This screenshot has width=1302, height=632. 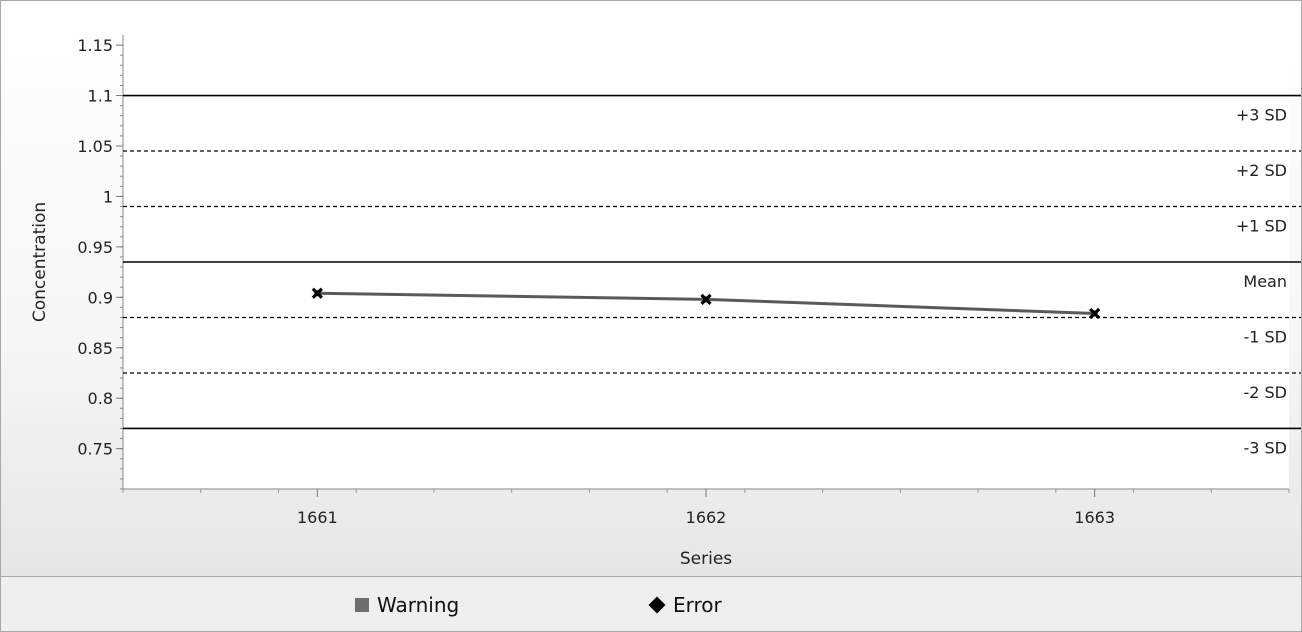 I want to click on reference-line-label: +2 SD, so click(x=1261, y=170).